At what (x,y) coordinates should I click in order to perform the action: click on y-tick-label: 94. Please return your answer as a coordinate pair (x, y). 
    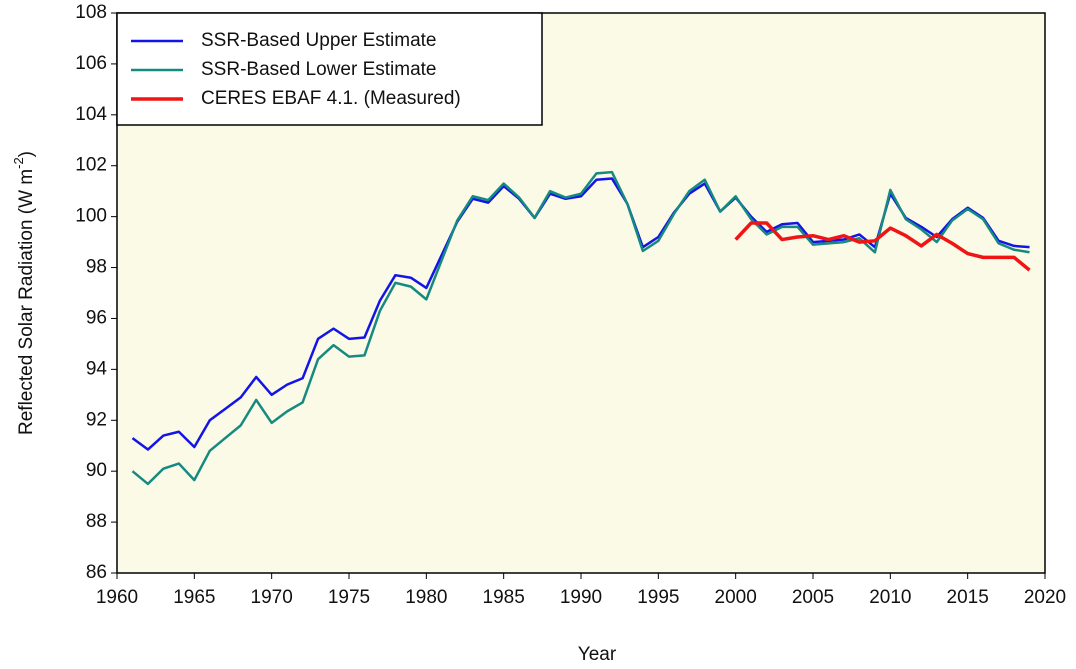
    Looking at the image, I should click on (97, 368).